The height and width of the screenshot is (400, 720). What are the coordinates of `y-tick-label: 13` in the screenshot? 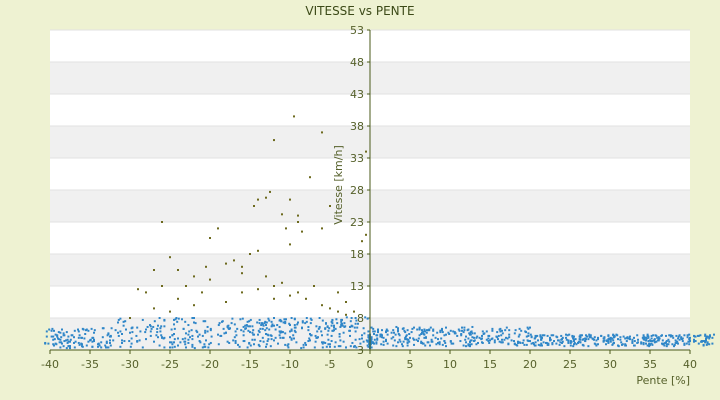 It's located at (357, 286).